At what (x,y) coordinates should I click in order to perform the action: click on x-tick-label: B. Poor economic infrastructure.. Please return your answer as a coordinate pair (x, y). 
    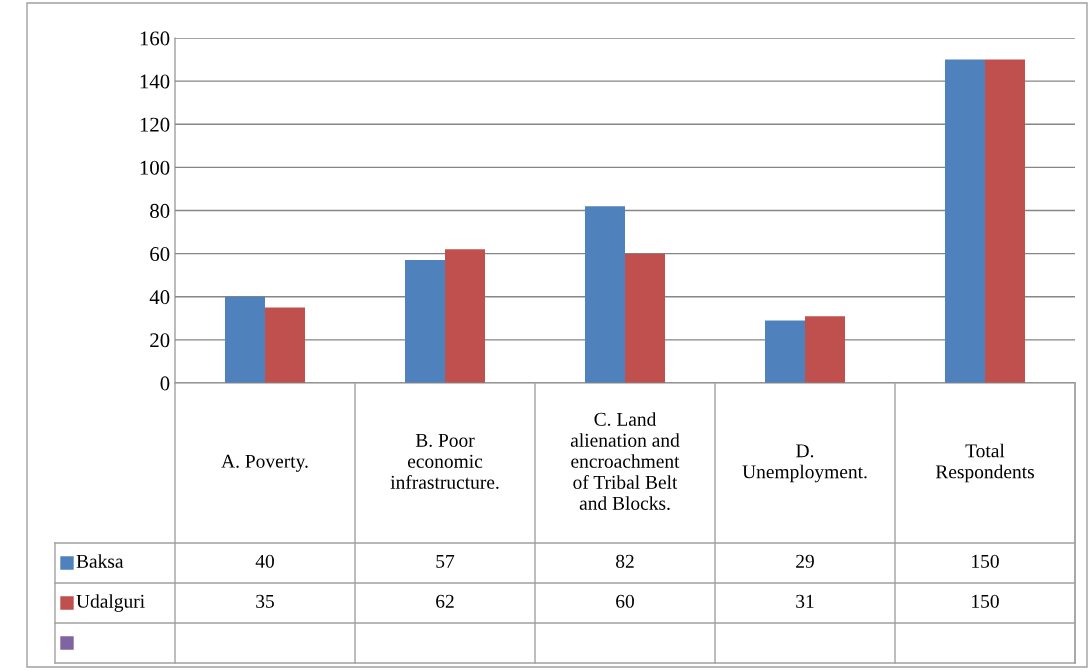
    Looking at the image, I should click on (444, 461).